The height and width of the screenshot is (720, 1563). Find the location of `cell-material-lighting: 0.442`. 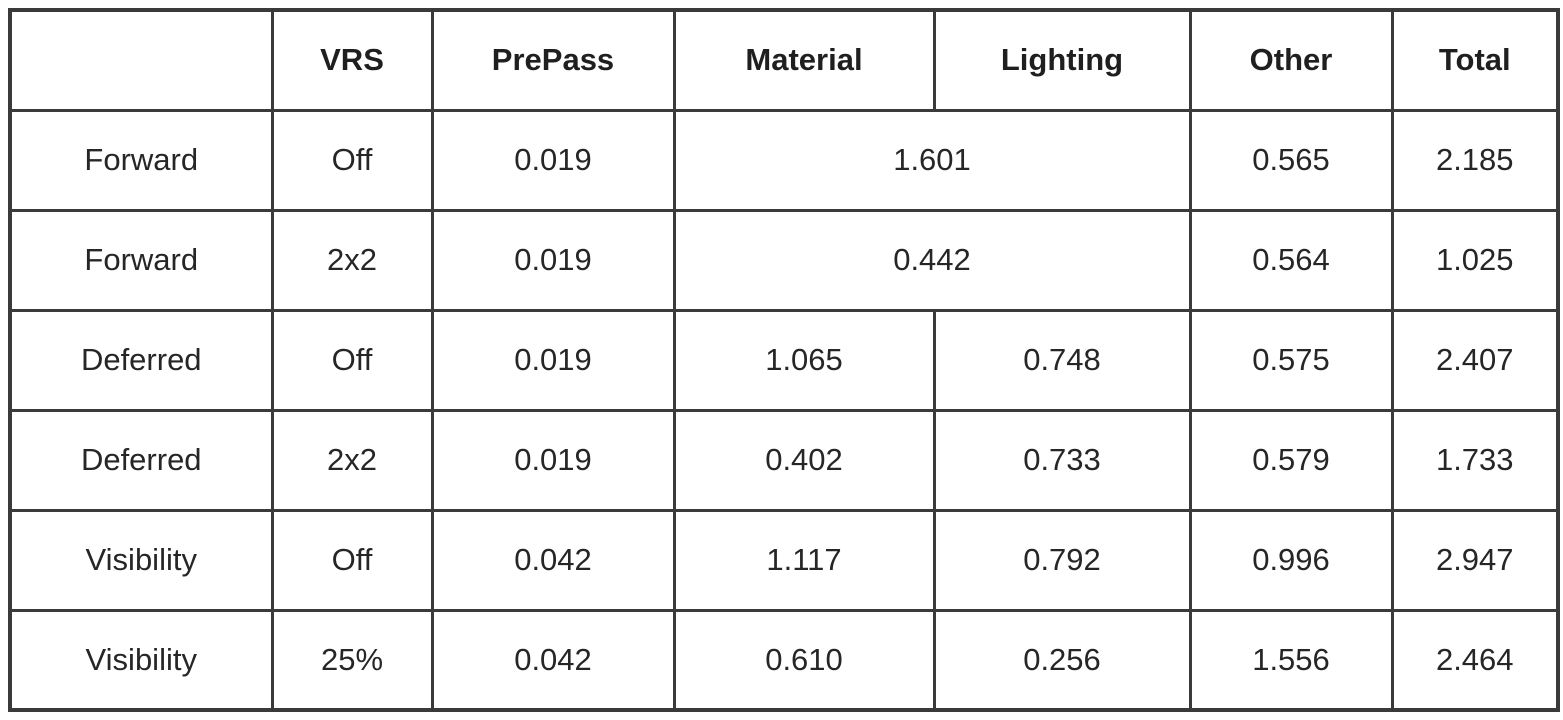

cell-material-lighting: 0.442 is located at coordinates (932, 260).